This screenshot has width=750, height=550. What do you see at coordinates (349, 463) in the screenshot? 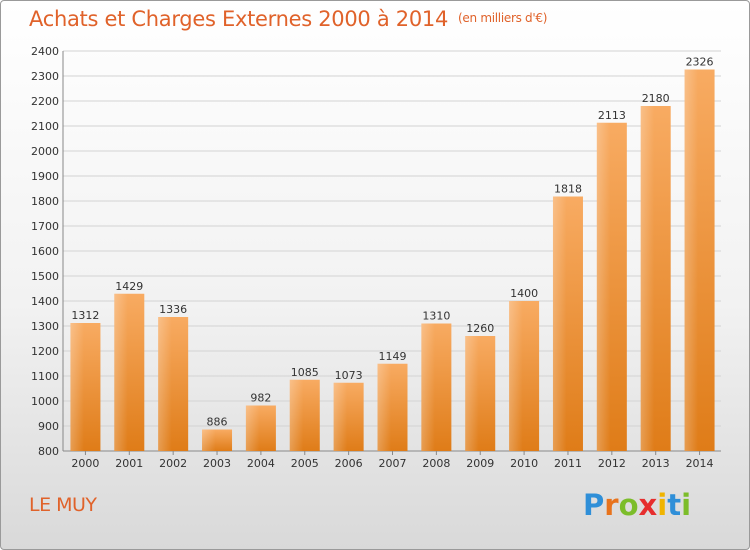
I see `x-tick-label: 2006` at bounding box center [349, 463].